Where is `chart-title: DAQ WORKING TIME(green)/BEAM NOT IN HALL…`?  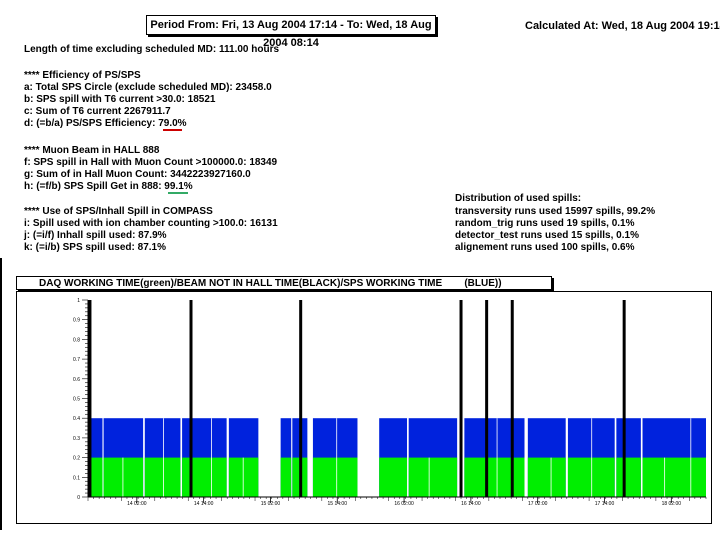 chart-title: DAQ WORKING TIME(green)/BEAM NOT IN HALL… is located at coordinates (284, 283).